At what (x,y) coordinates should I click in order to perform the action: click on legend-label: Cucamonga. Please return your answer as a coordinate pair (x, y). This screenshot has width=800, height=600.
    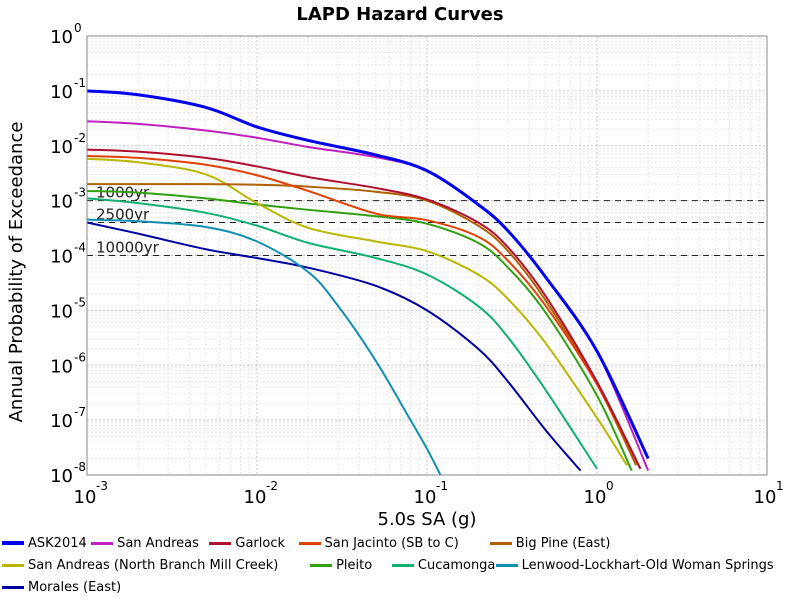
    Looking at the image, I should click on (456, 565).